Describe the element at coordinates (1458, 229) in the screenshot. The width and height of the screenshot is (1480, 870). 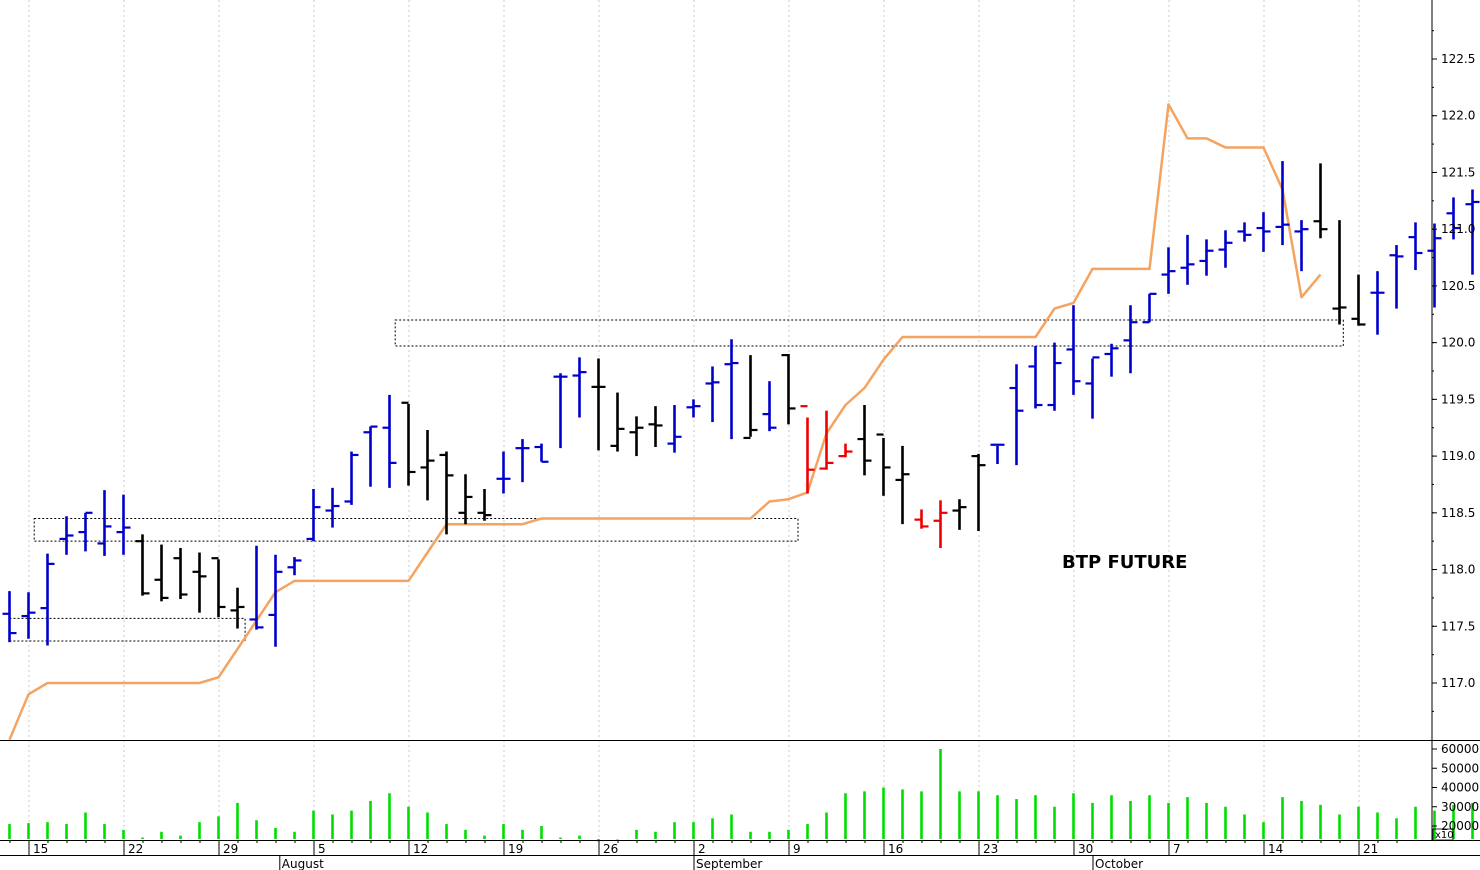
I see `price-tick-label-8: 121.0` at that location.